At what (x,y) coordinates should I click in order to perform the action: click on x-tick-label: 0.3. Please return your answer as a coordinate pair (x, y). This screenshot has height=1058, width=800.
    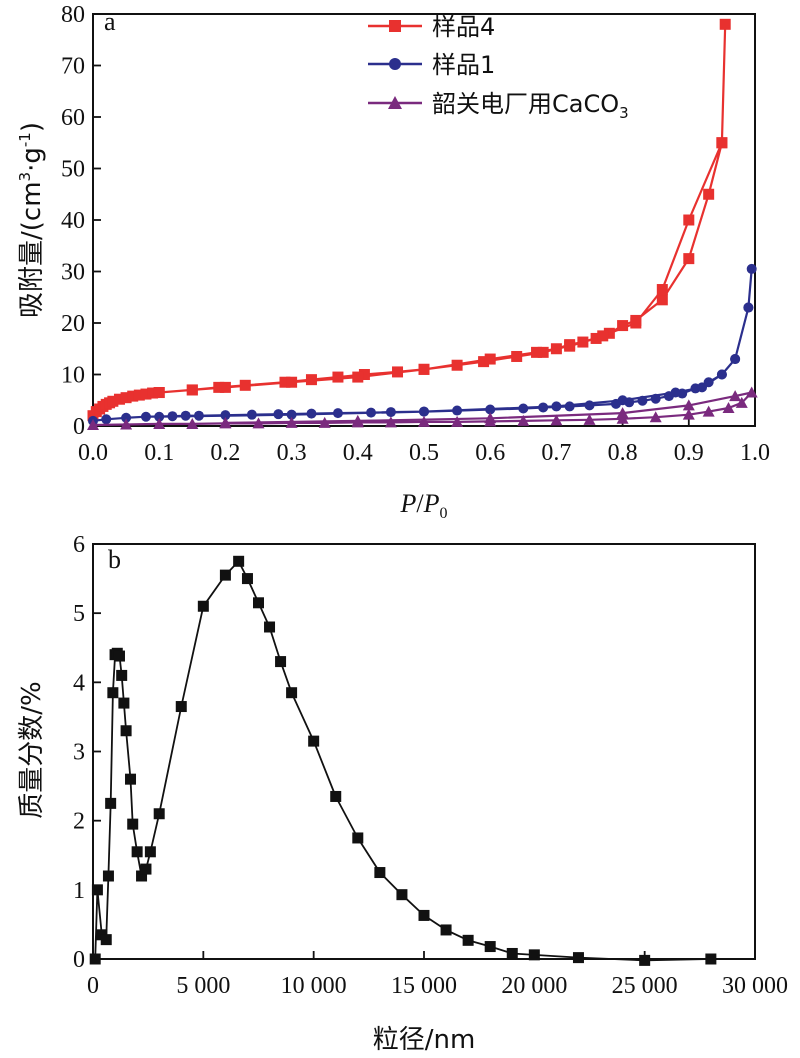
    Looking at the image, I should click on (292, 453).